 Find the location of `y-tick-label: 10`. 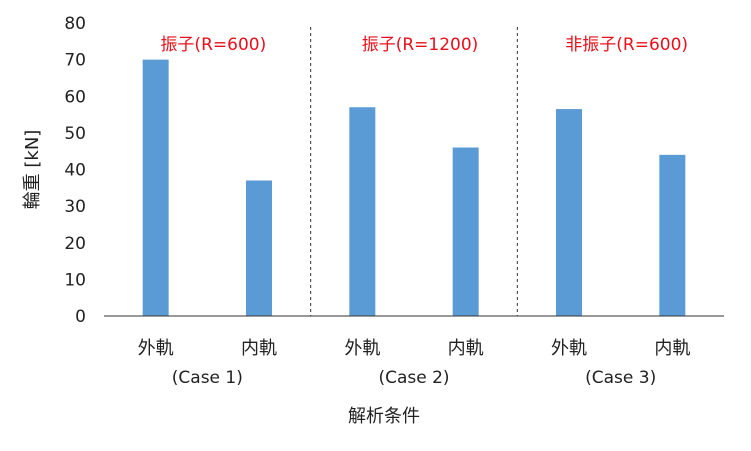

y-tick-label: 10 is located at coordinates (75, 280).